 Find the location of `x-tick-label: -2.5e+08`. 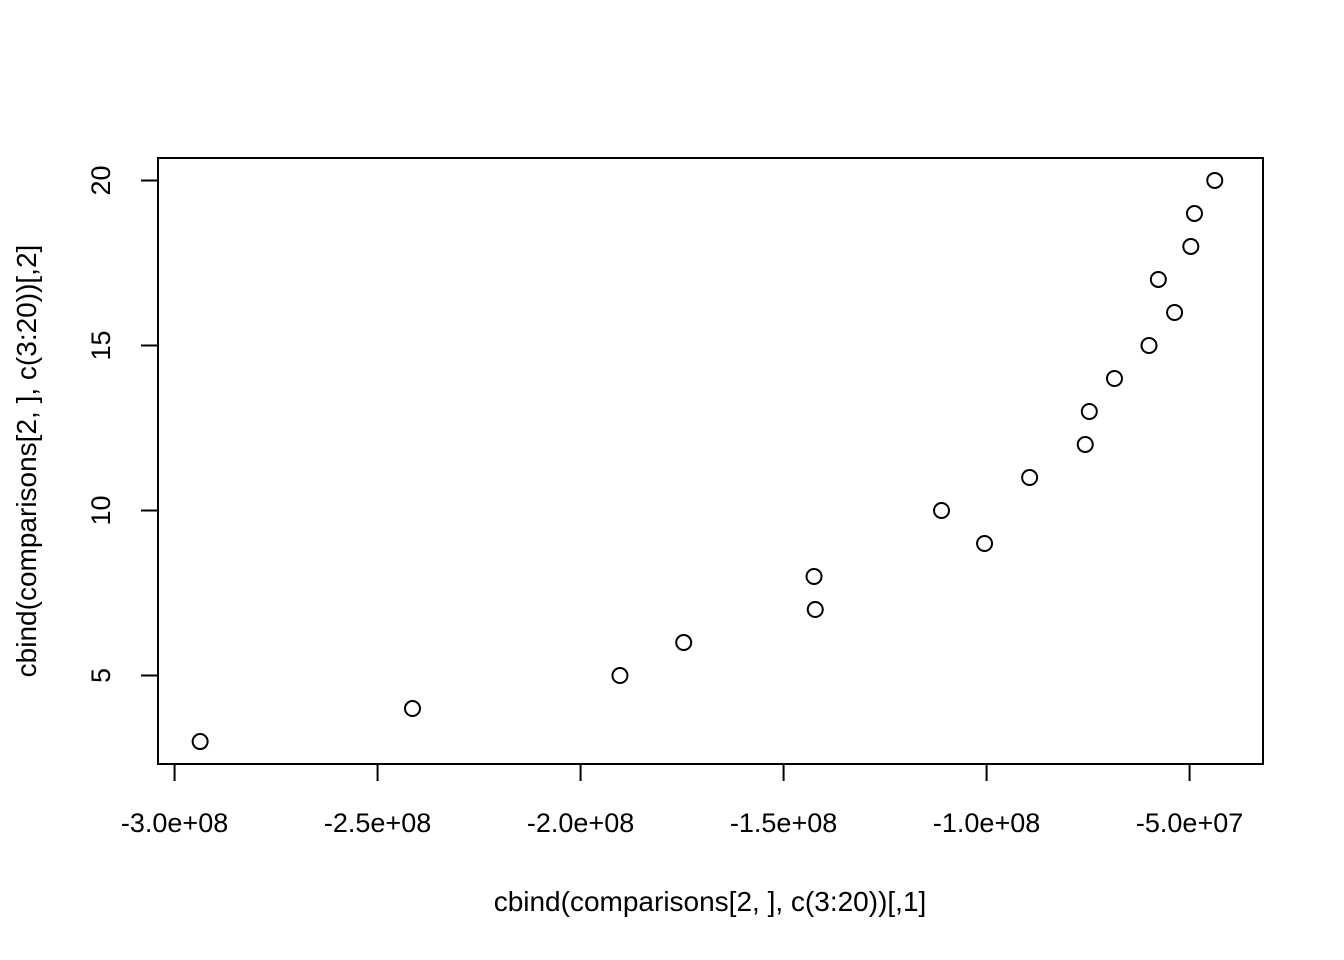

x-tick-label: -2.5e+08 is located at coordinates (377, 823).